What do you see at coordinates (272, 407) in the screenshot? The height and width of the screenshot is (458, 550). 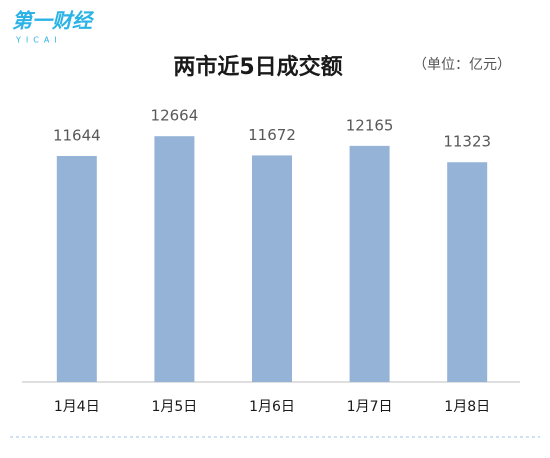 I see `x-tick-label: 1月6日` at bounding box center [272, 407].